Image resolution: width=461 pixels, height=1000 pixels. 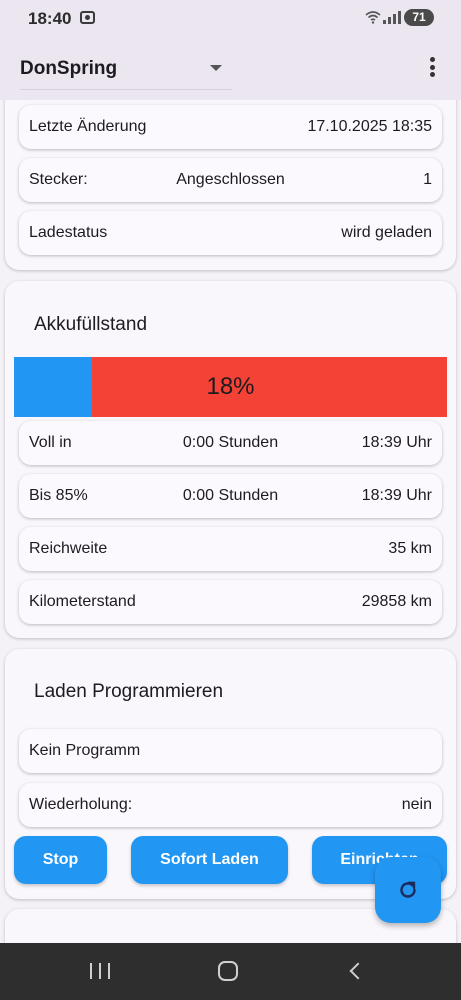 I want to click on charge-status-row: Ladestatus wird geladen, so click(x=230, y=233).